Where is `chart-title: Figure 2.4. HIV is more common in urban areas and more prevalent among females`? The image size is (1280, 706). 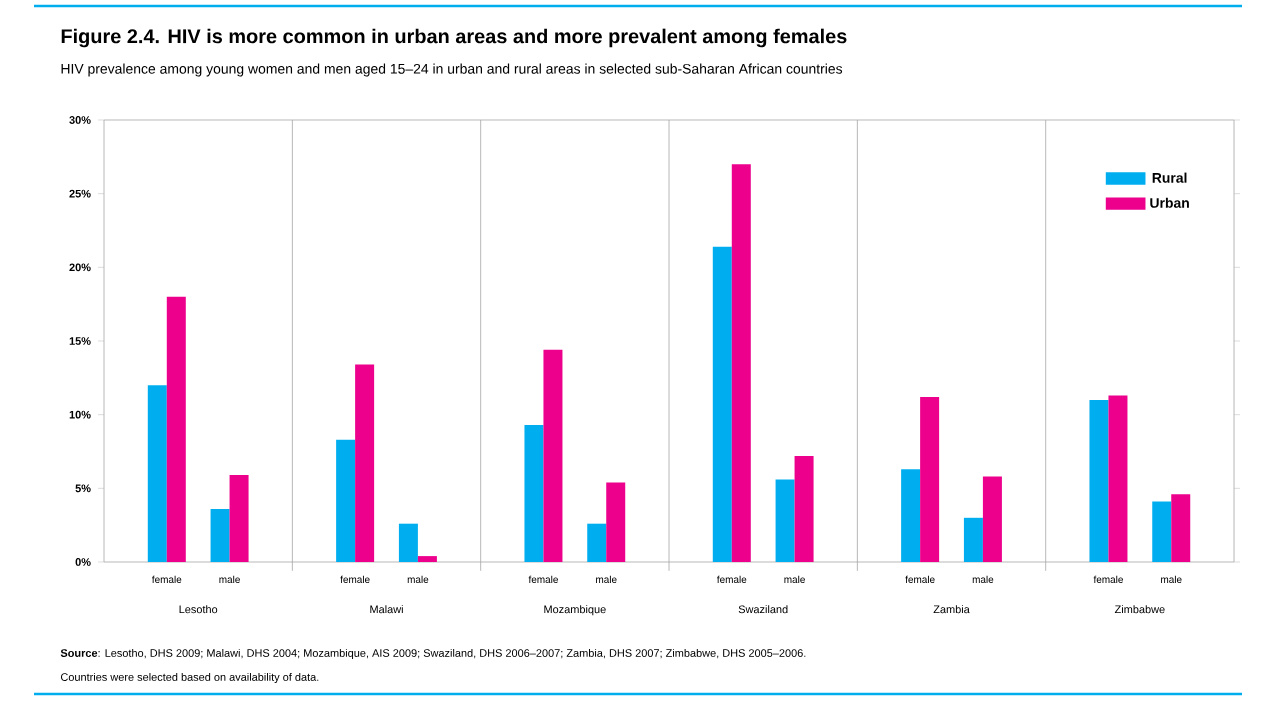 chart-title: Figure 2.4. HIV is more common in urban areas and more prevalent among females is located at coordinates (454, 38).